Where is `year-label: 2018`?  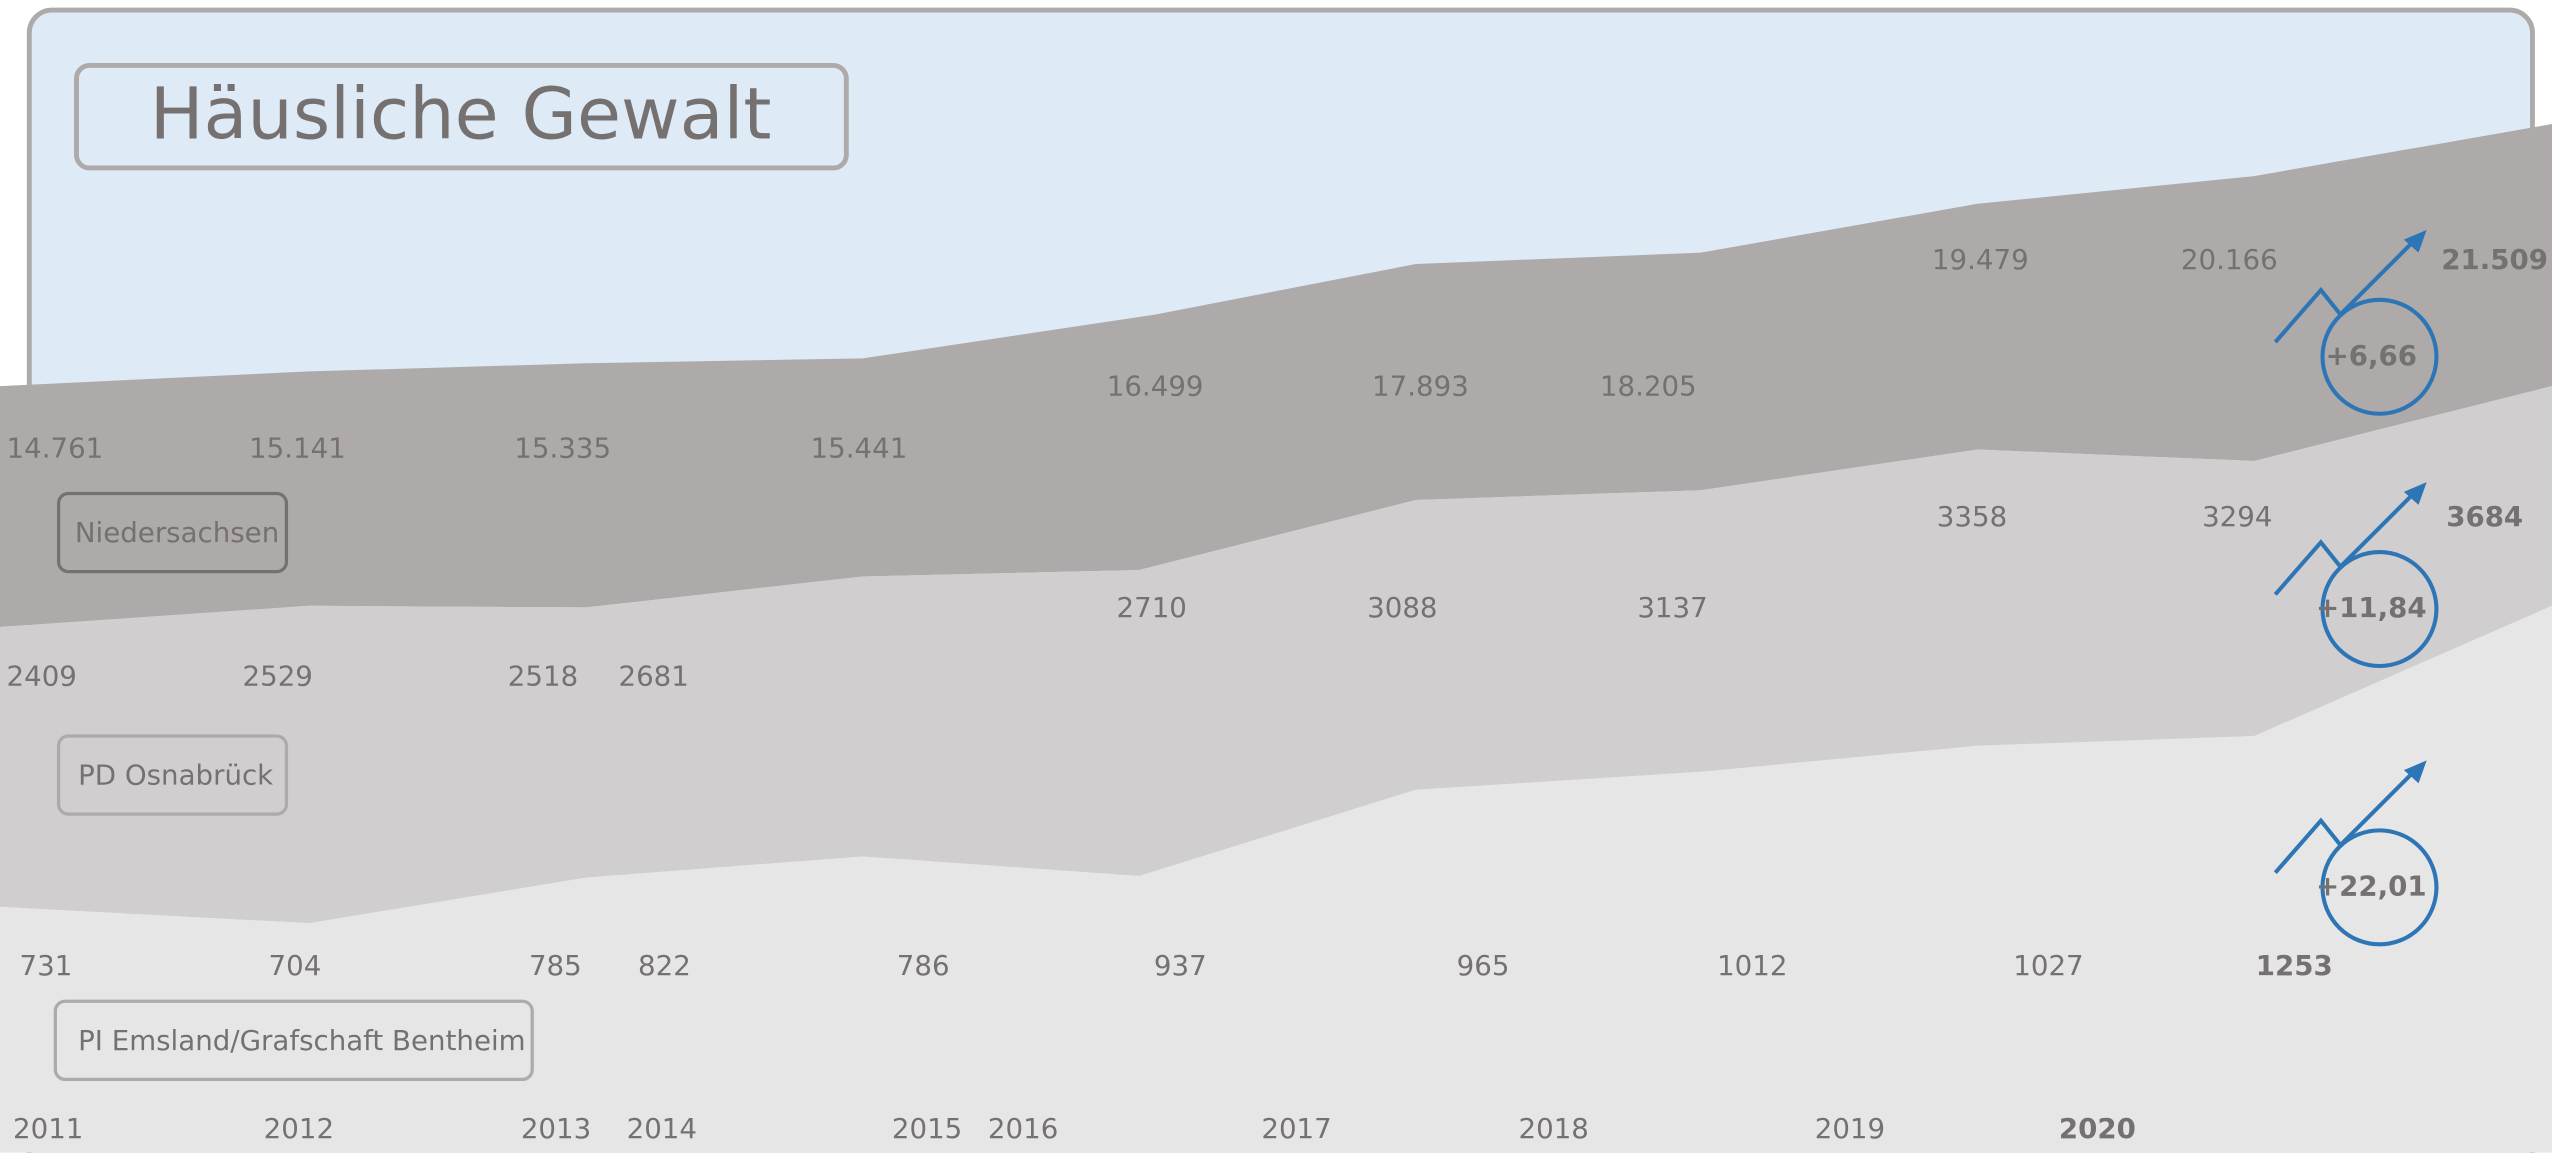
year-label: 2018 is located at coordinates (1554, 1128).